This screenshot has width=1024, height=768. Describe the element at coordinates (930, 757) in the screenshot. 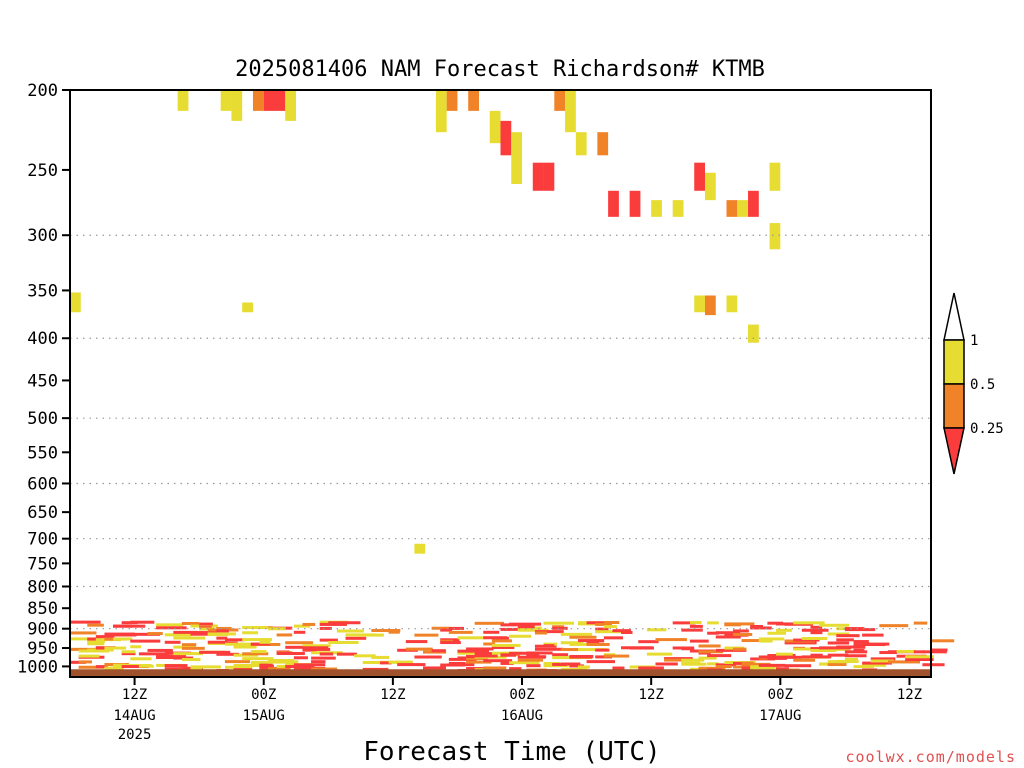

I see `credit-text: coolwx.com/models` at that location.